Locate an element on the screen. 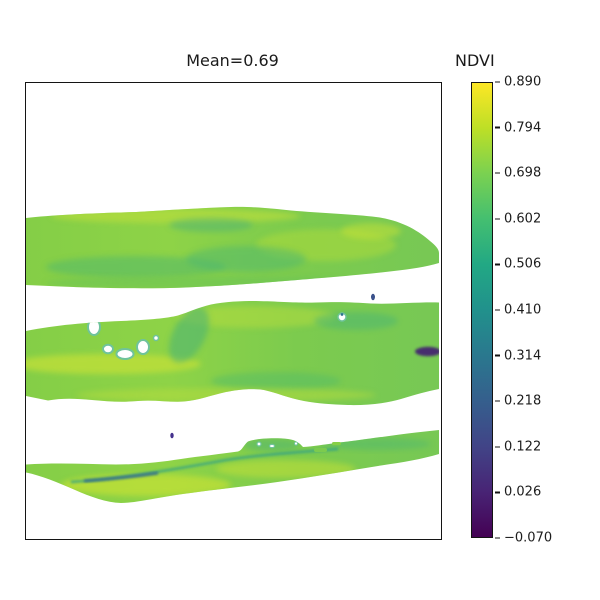 The image size is (600, 600). tick-label: −0.070 is located at coordinates (528, 538).